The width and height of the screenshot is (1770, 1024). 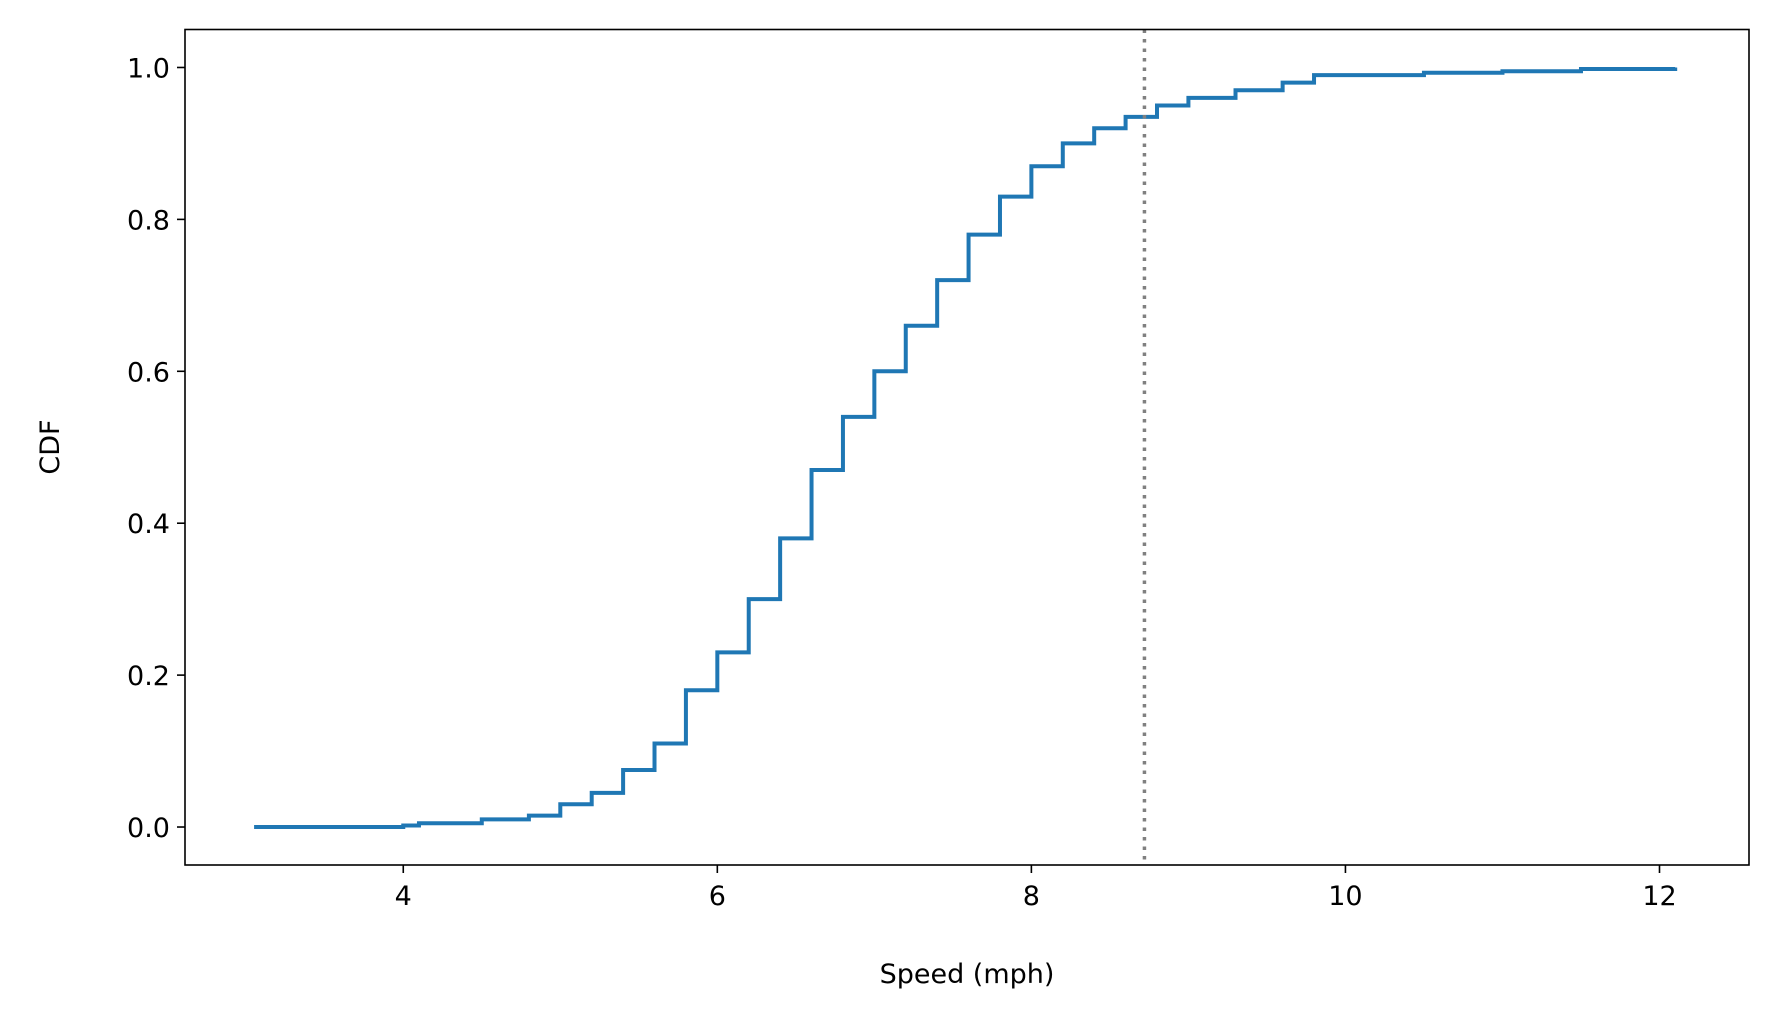 I want to click on y-axis-label: CDF, so click(x=50, y=446).